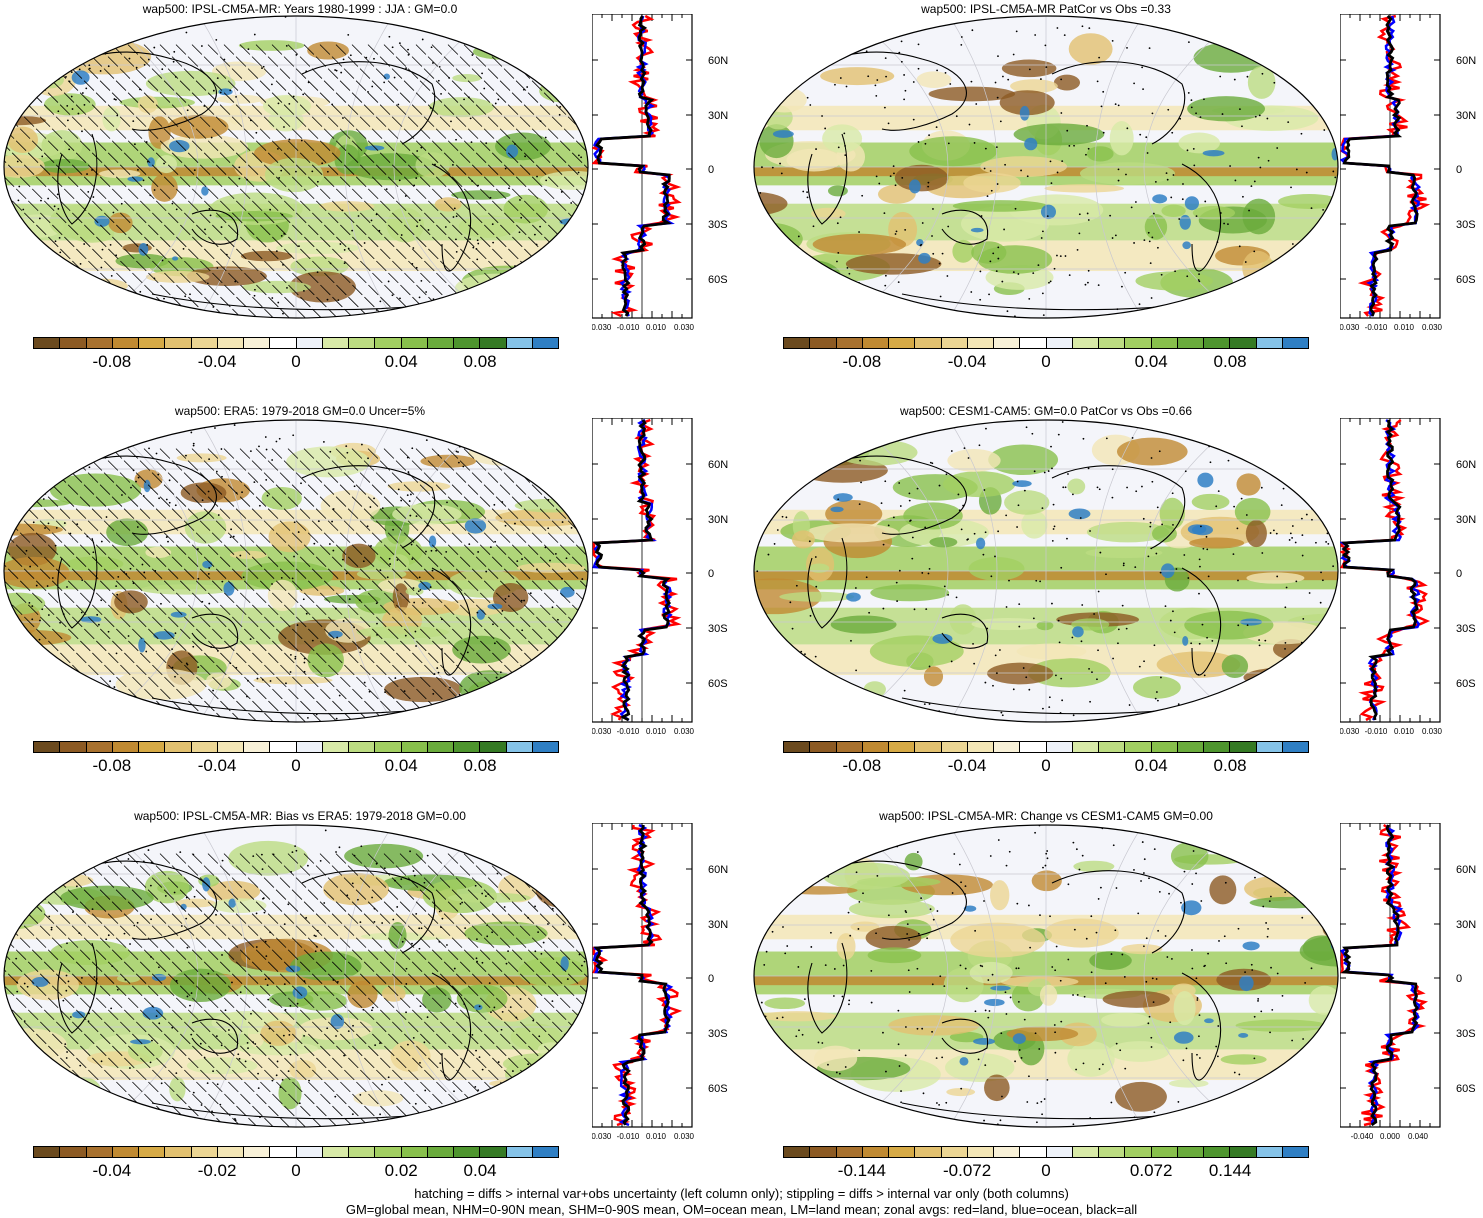 The width and height of the screenshot is (1483, 1218). Describe the element at coordinates (1418, 1136) in the screenshot. I see `zonal-tick-label: 0.040` at that location.